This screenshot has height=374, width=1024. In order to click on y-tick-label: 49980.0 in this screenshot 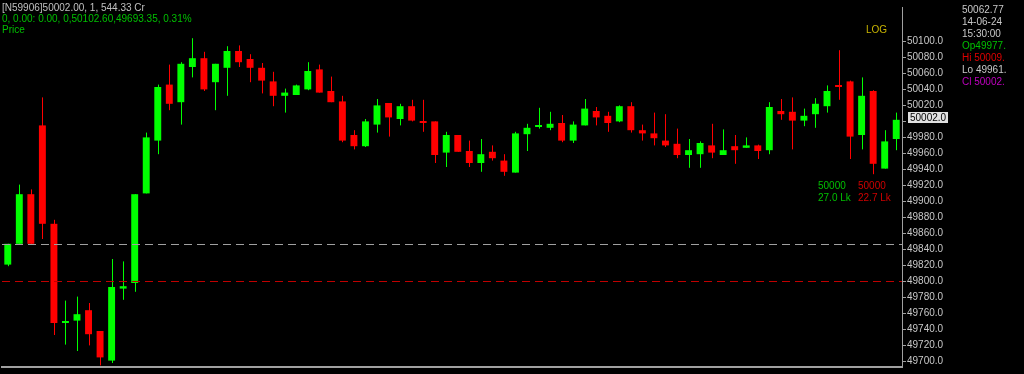, I will do `click(925, 137)`.